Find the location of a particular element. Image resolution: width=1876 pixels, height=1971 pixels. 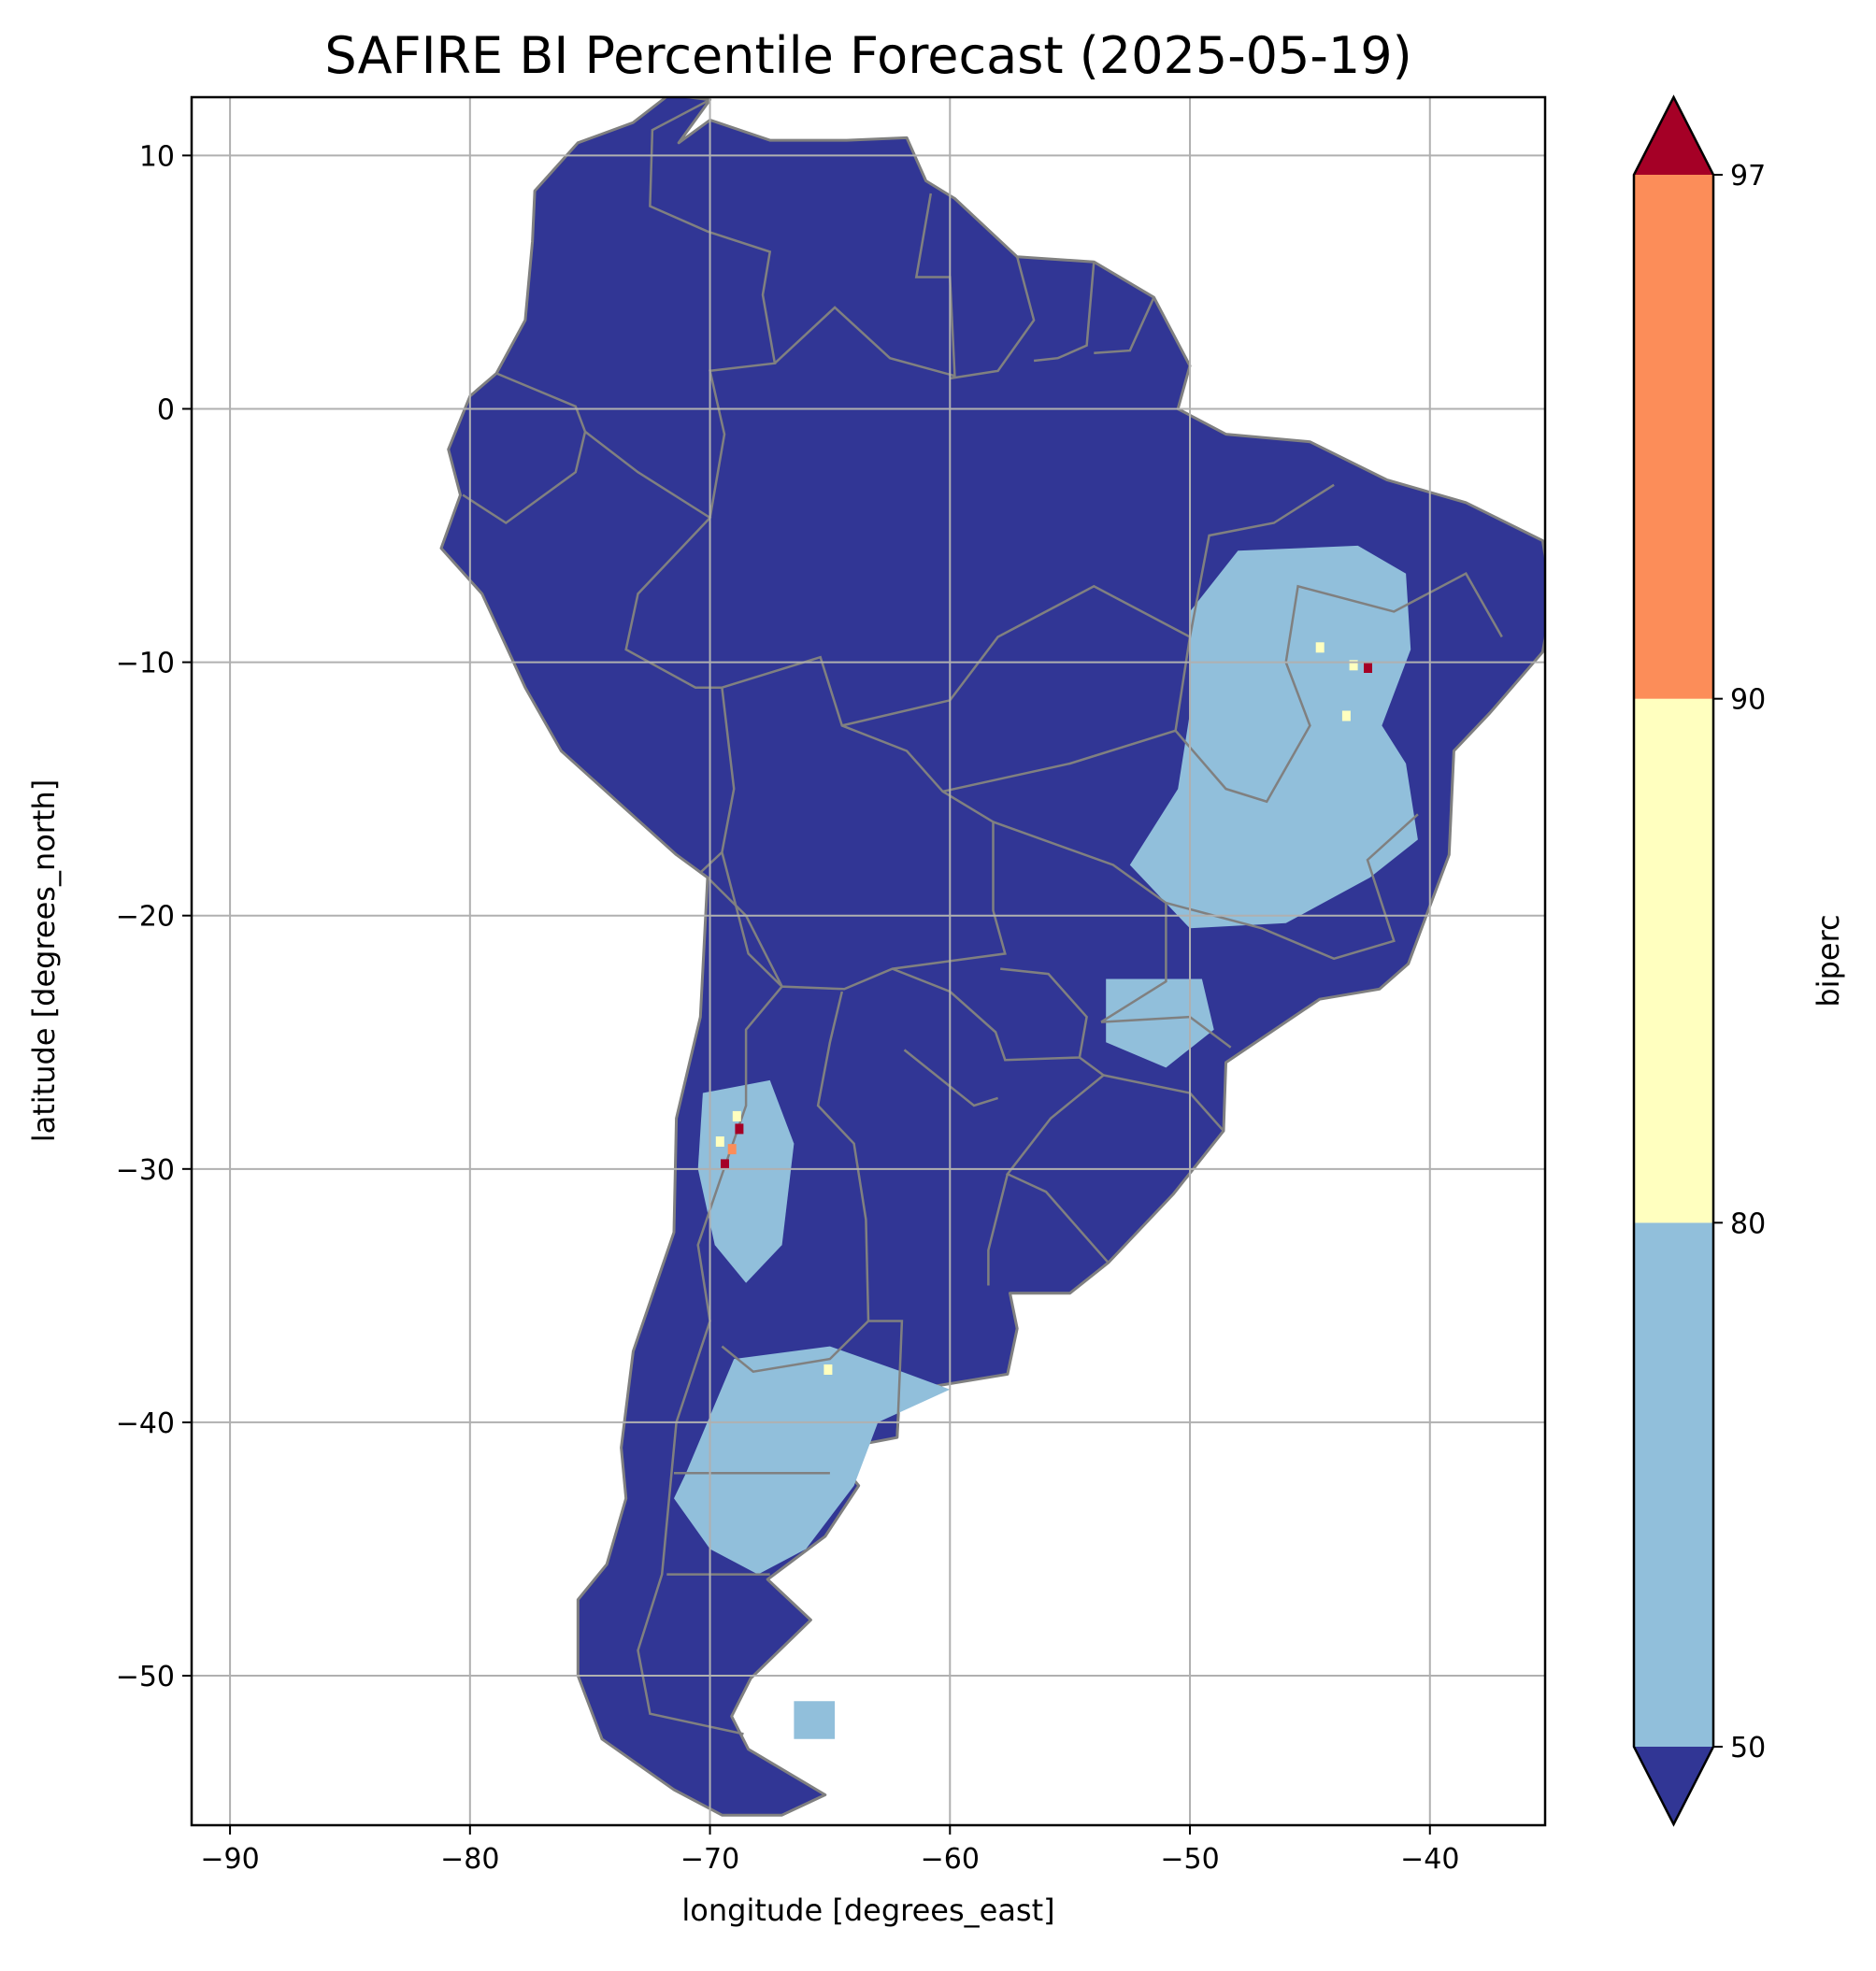

colorbar-extend-min is located at coordinates (1673, 1786).